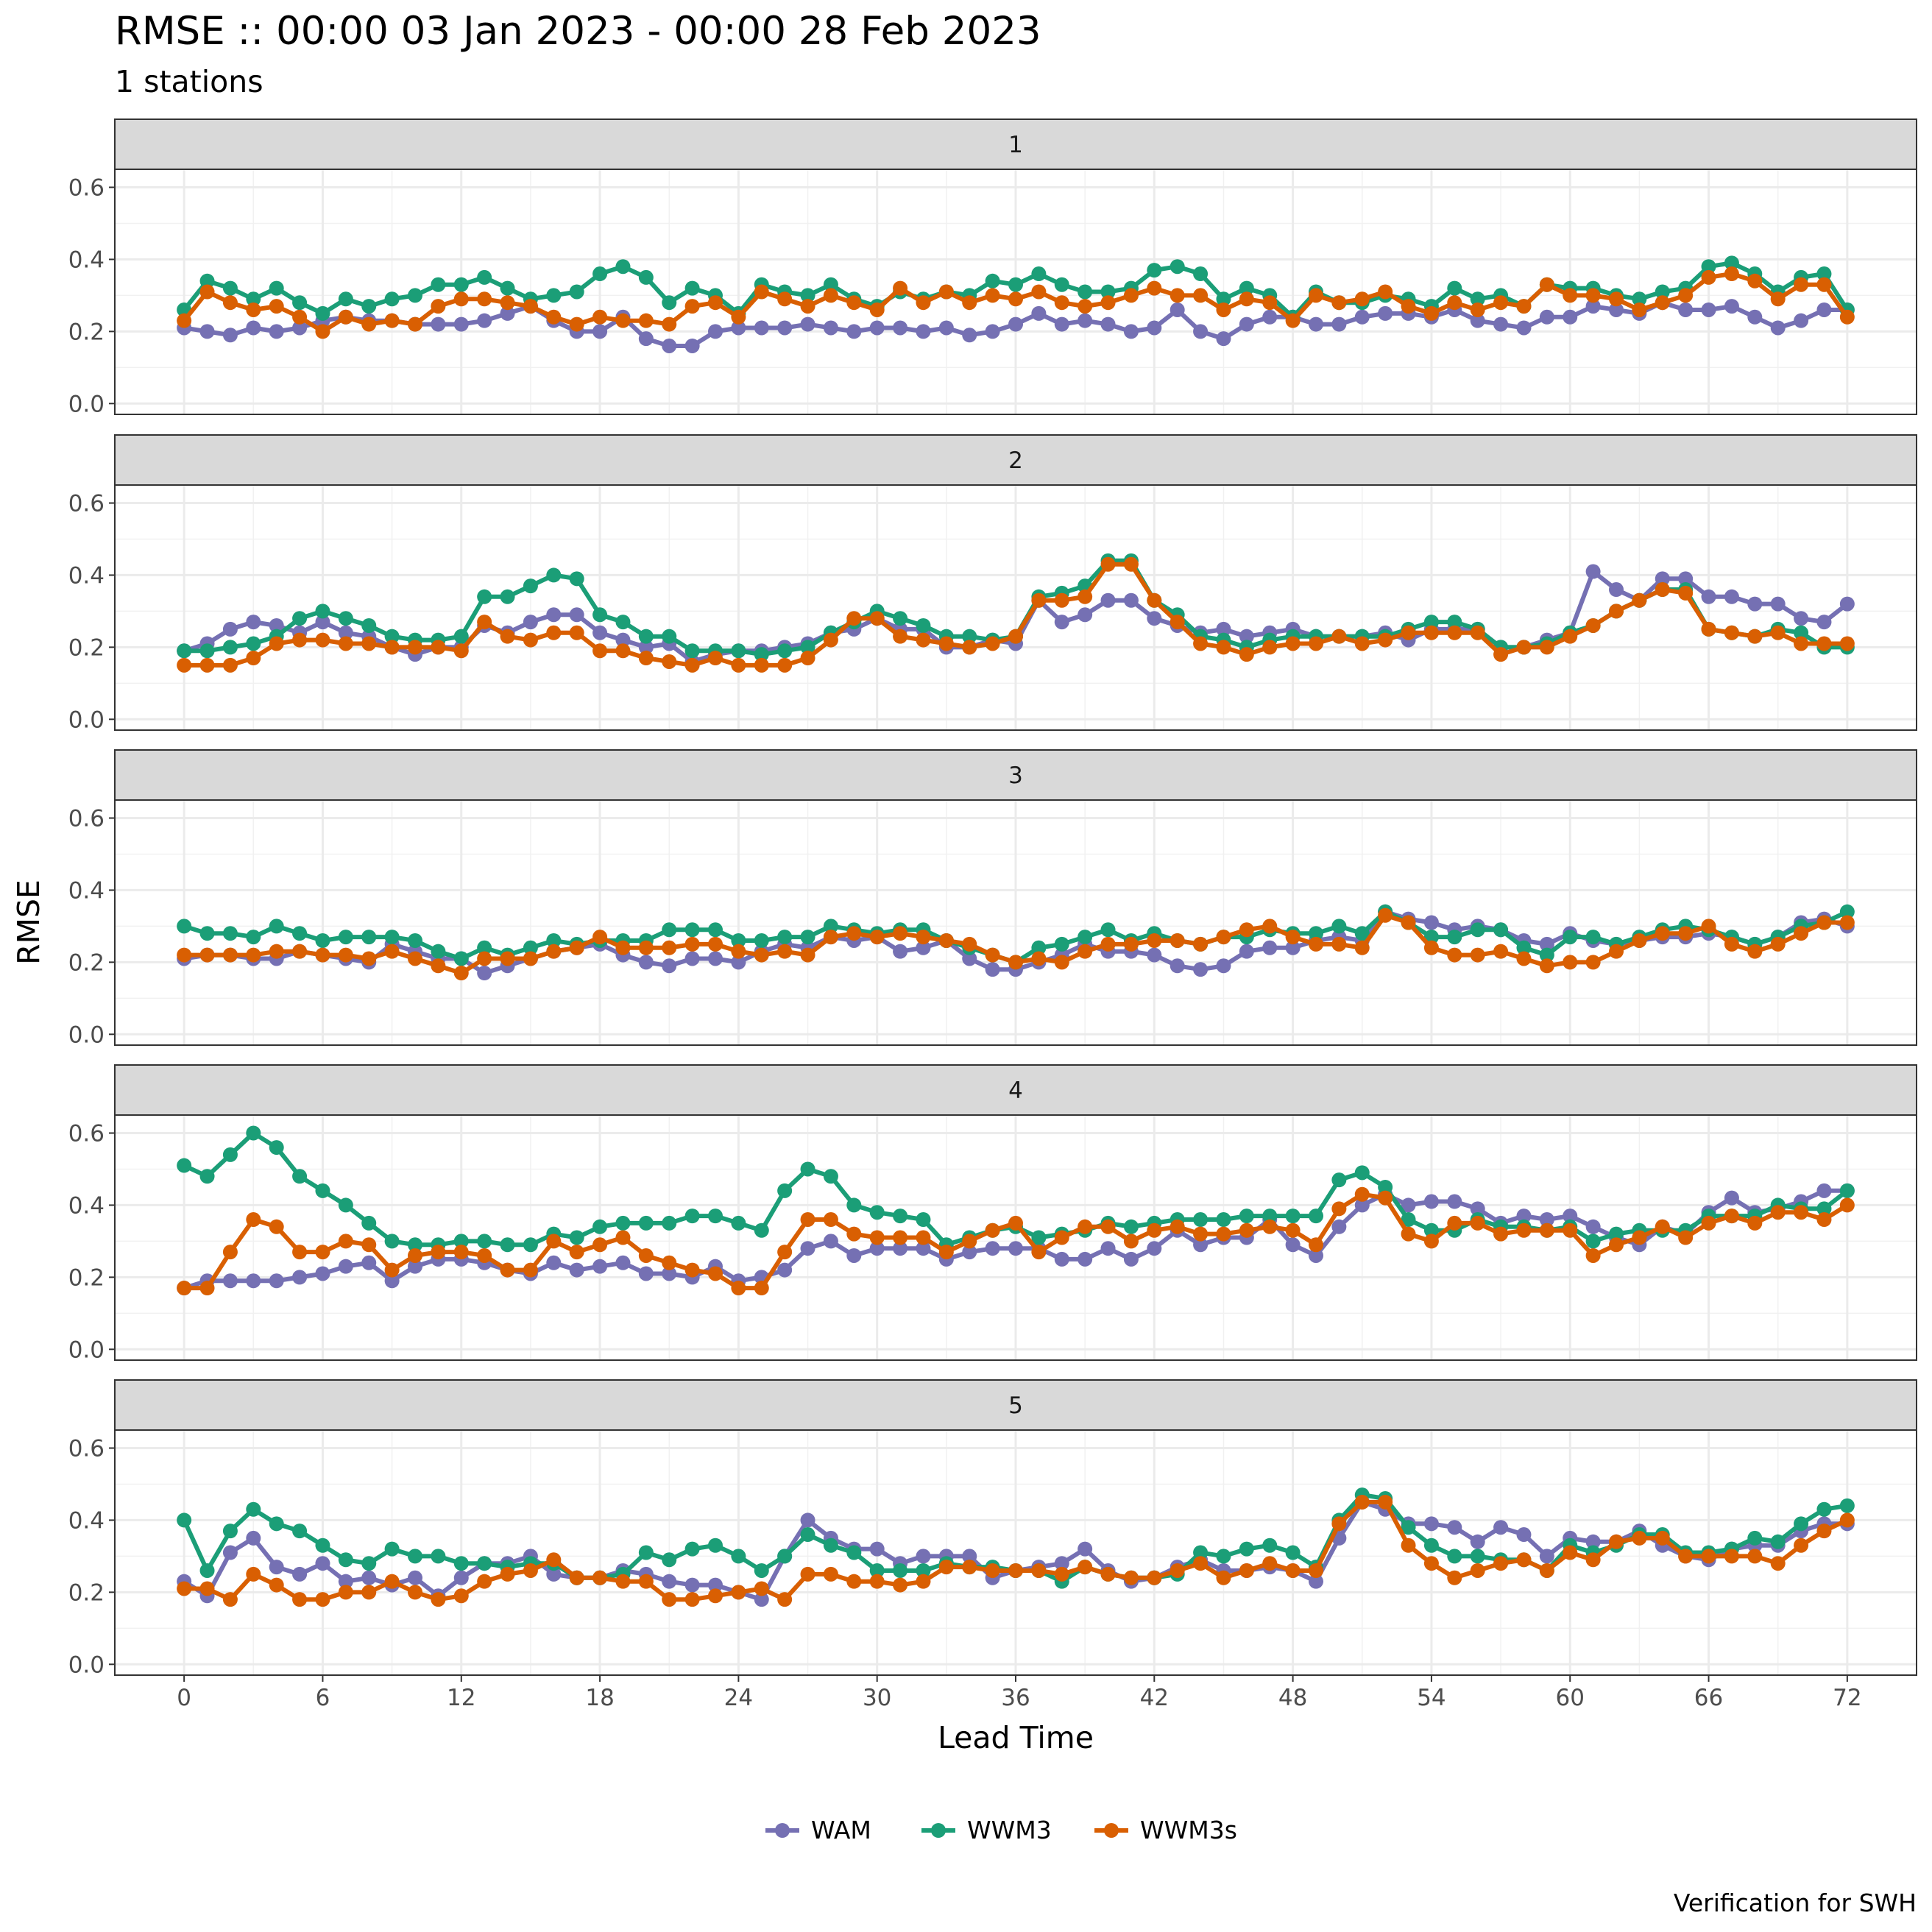 The width and height of the screenshot is (1932, 1932). What do you see at coordinates (1015, 144) in the screenshot?
I see `facet-strip` at bounding box center [1015, 144].